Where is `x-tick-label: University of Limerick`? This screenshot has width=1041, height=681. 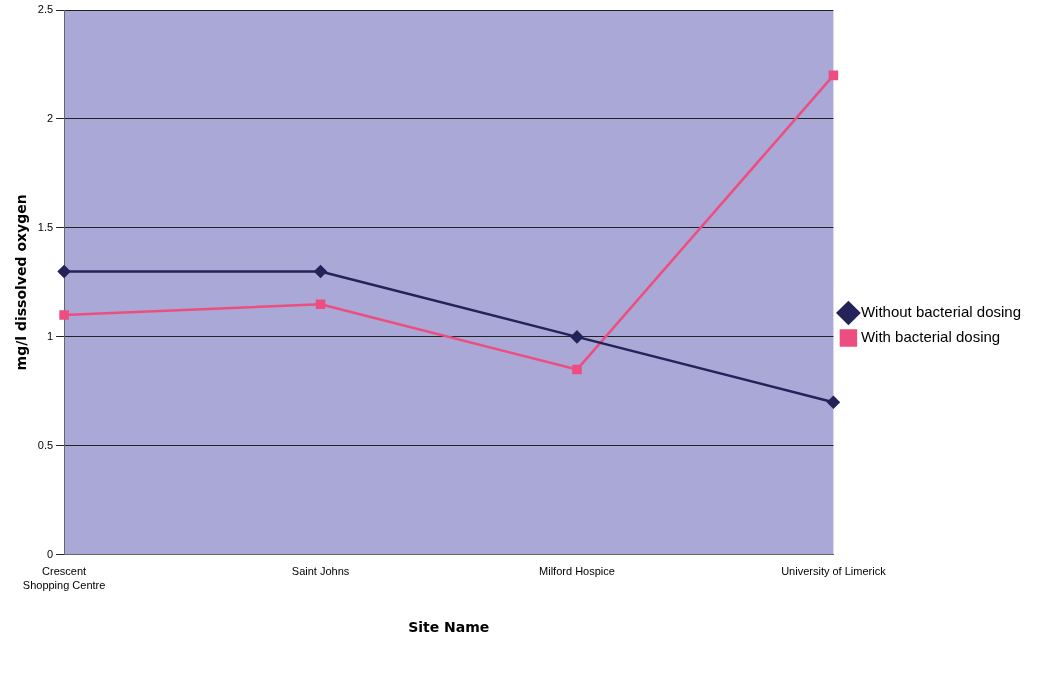 x-tick-label: University of Limerick is located at coordinates (834, 571).